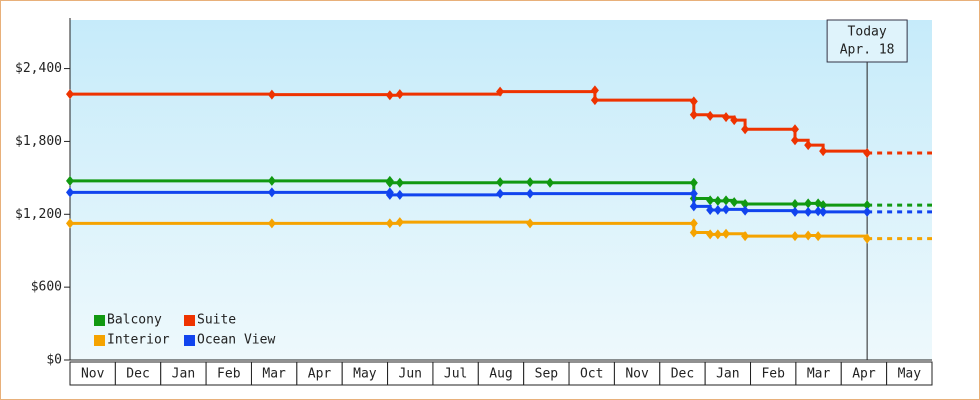  I want to click on x-tick-label: Oct, so click(591, 374).